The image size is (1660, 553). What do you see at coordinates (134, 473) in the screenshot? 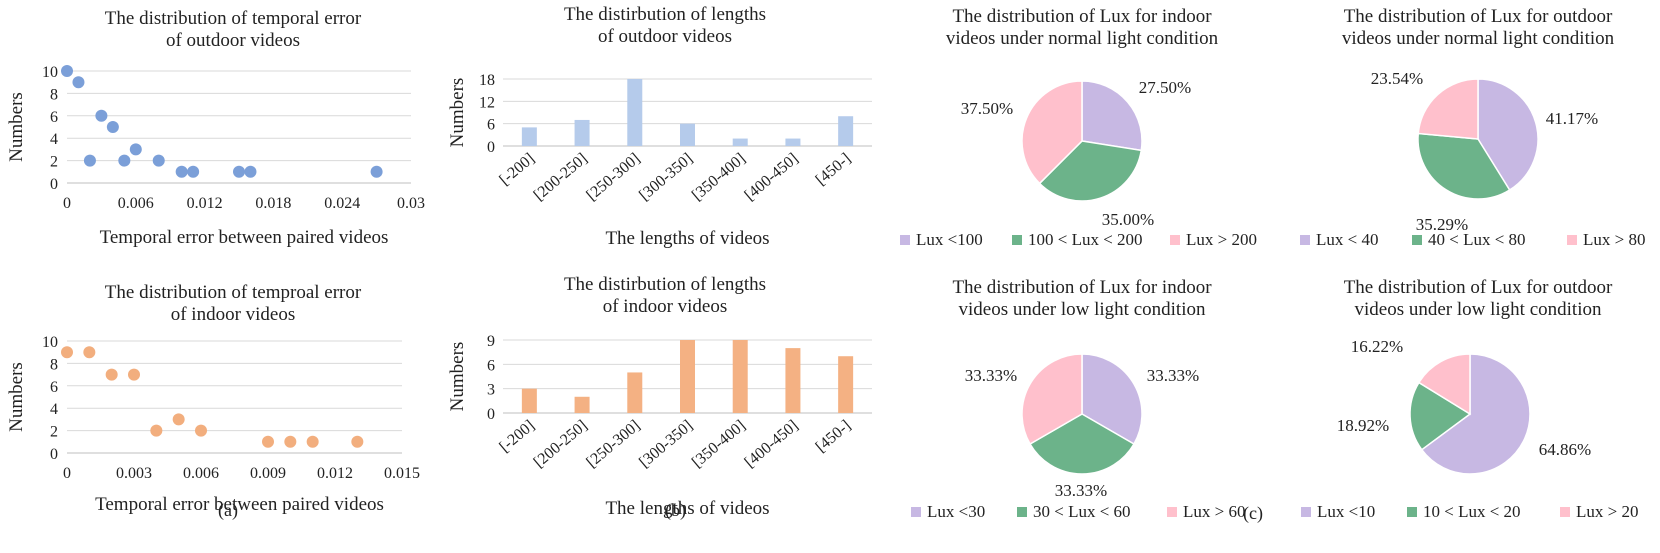
I see `x-tick-label: 0.003` at bounding box center [134, 473].